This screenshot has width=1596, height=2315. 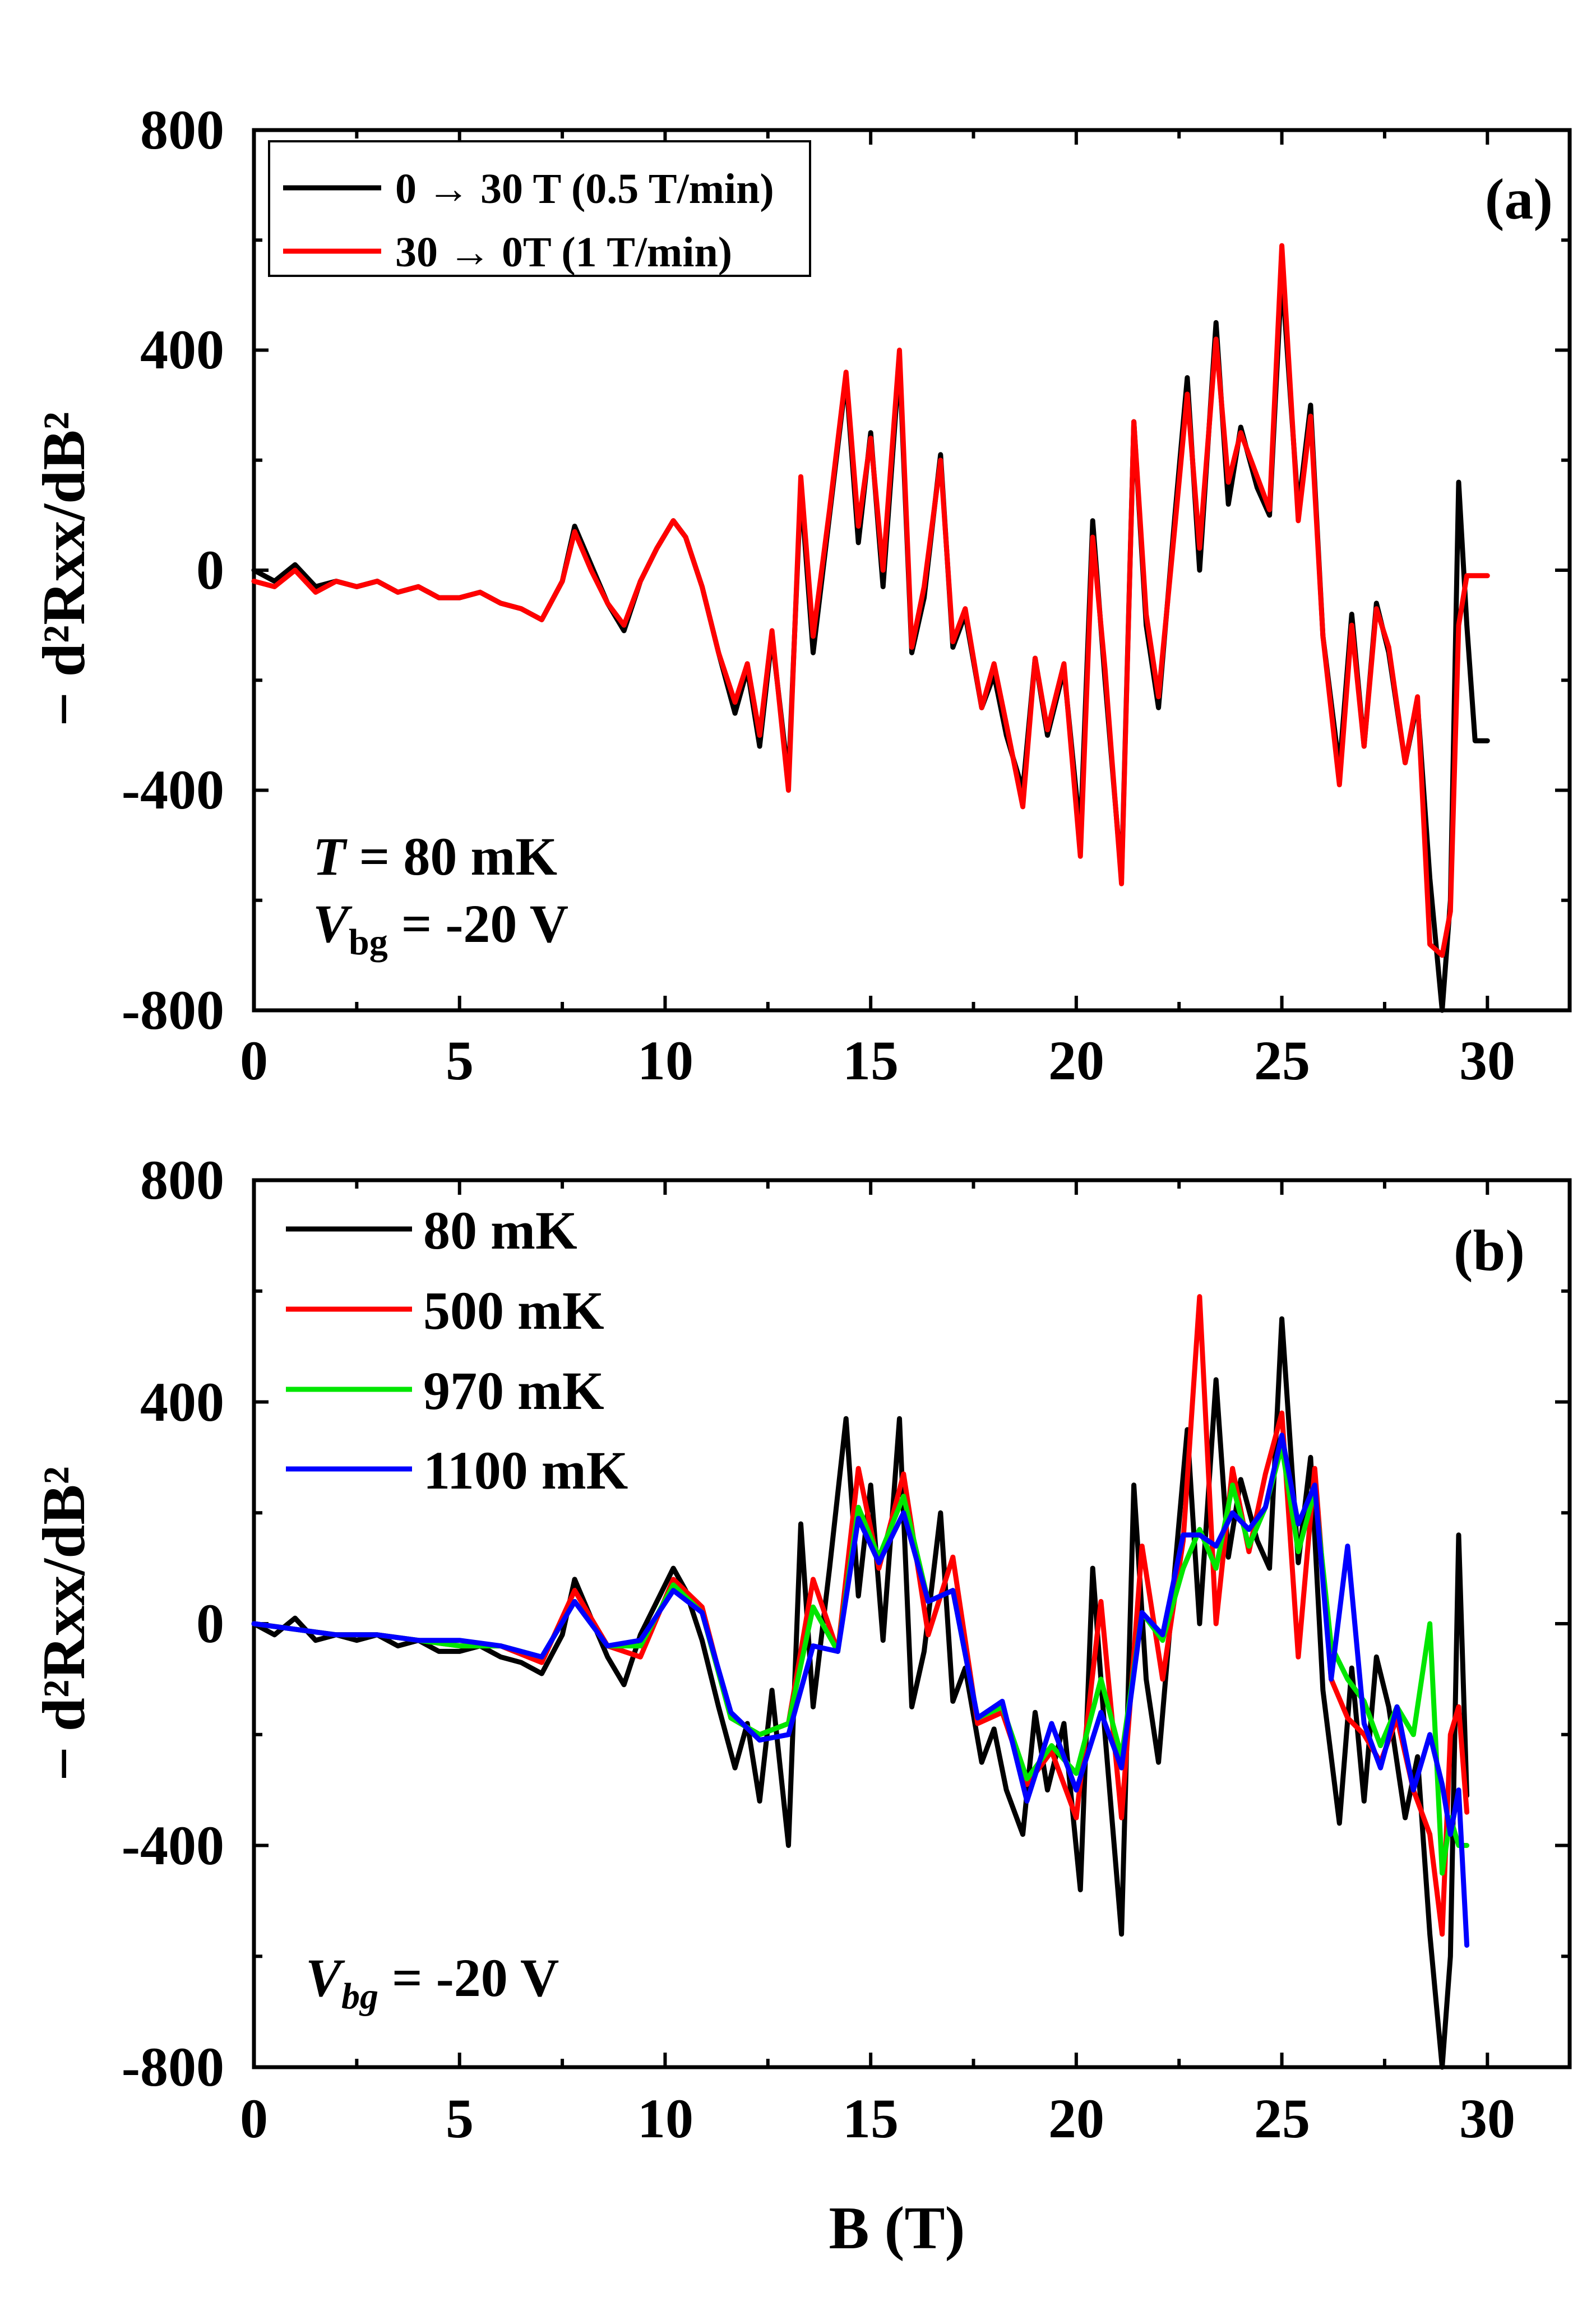 What do you see at coordinates (457, 1350) in the screenshot?
I see `panel-b-legend: 80 mK 500 mK 970 mK 1100 mK` at bounding box center [457, 1350].